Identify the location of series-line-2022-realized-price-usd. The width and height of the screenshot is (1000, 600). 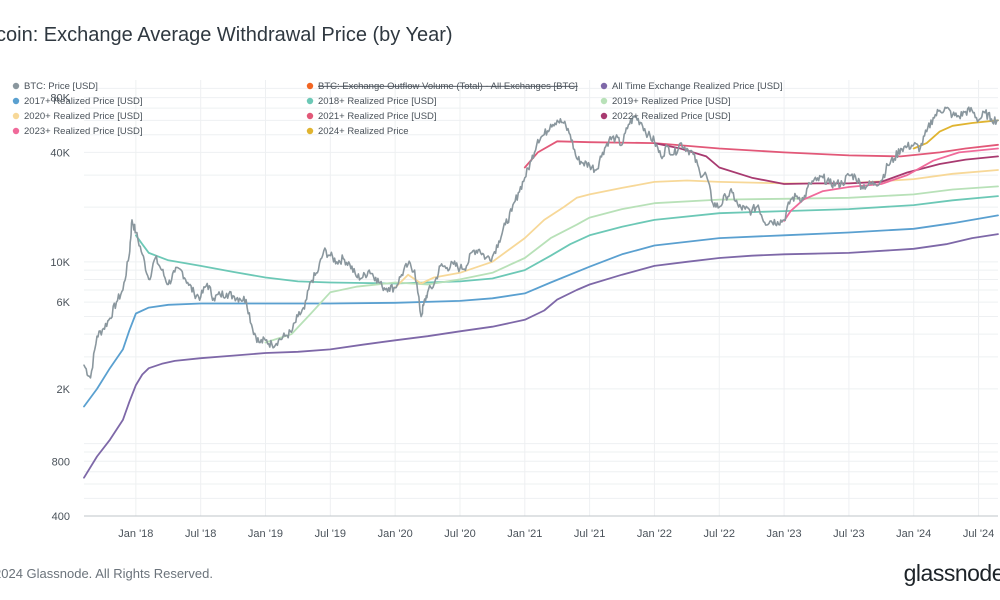
(826, 163).